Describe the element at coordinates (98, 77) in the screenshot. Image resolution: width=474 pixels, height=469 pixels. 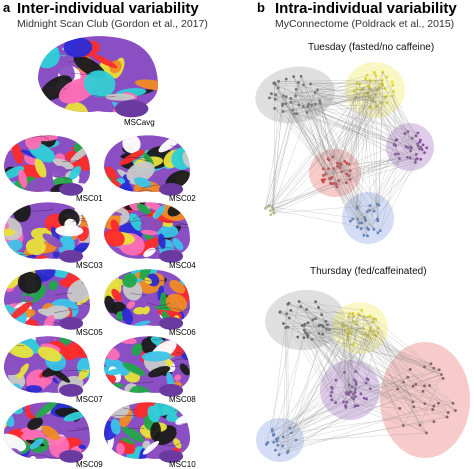
I see `brain-mscavg` at that location.